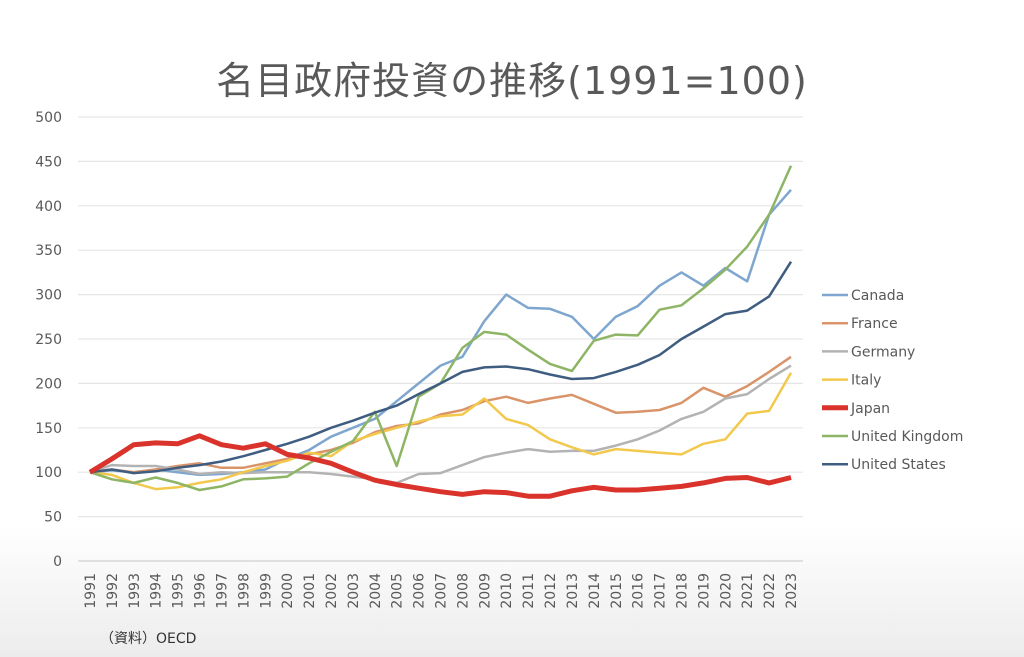  Describe the element at coordinates (244, 591) in the screenshot. I see `x-tick-label: 1998` at that location.